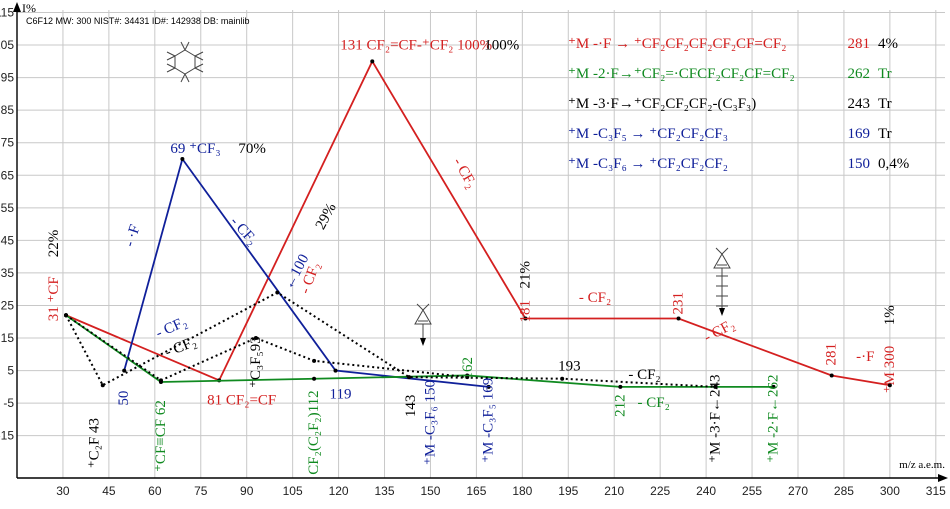  Describe the element at coordinates (195, 149) in the screenshot. I see `annotation-label: 69 ⁺CF₃` at that location.